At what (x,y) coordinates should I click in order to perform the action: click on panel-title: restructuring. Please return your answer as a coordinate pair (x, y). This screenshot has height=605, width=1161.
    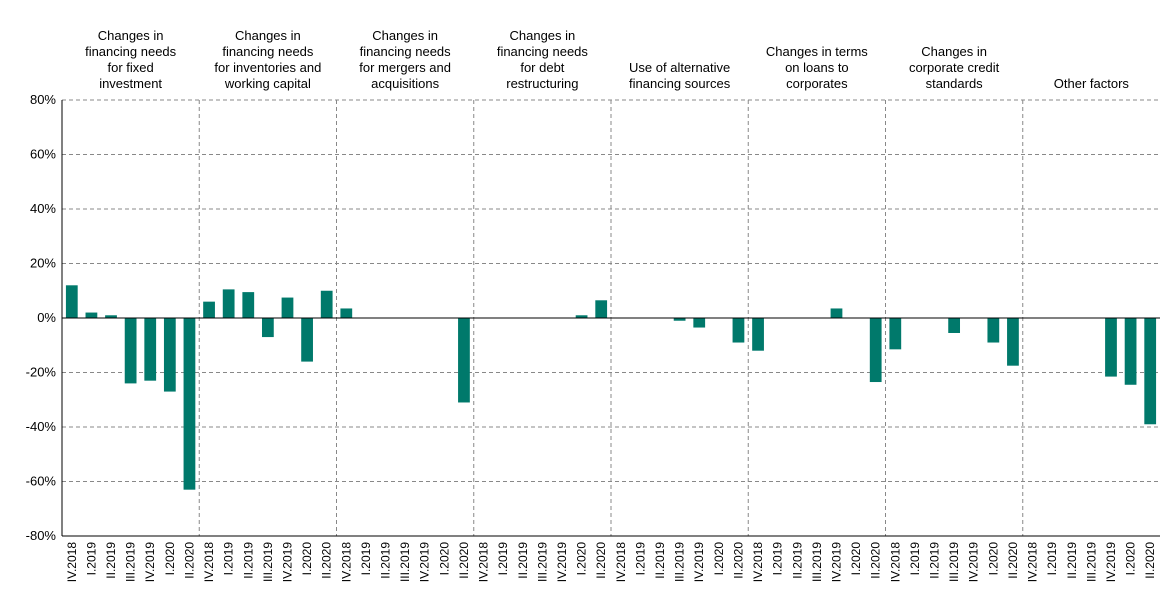
    Looking at the image, I should click on (542, 83).